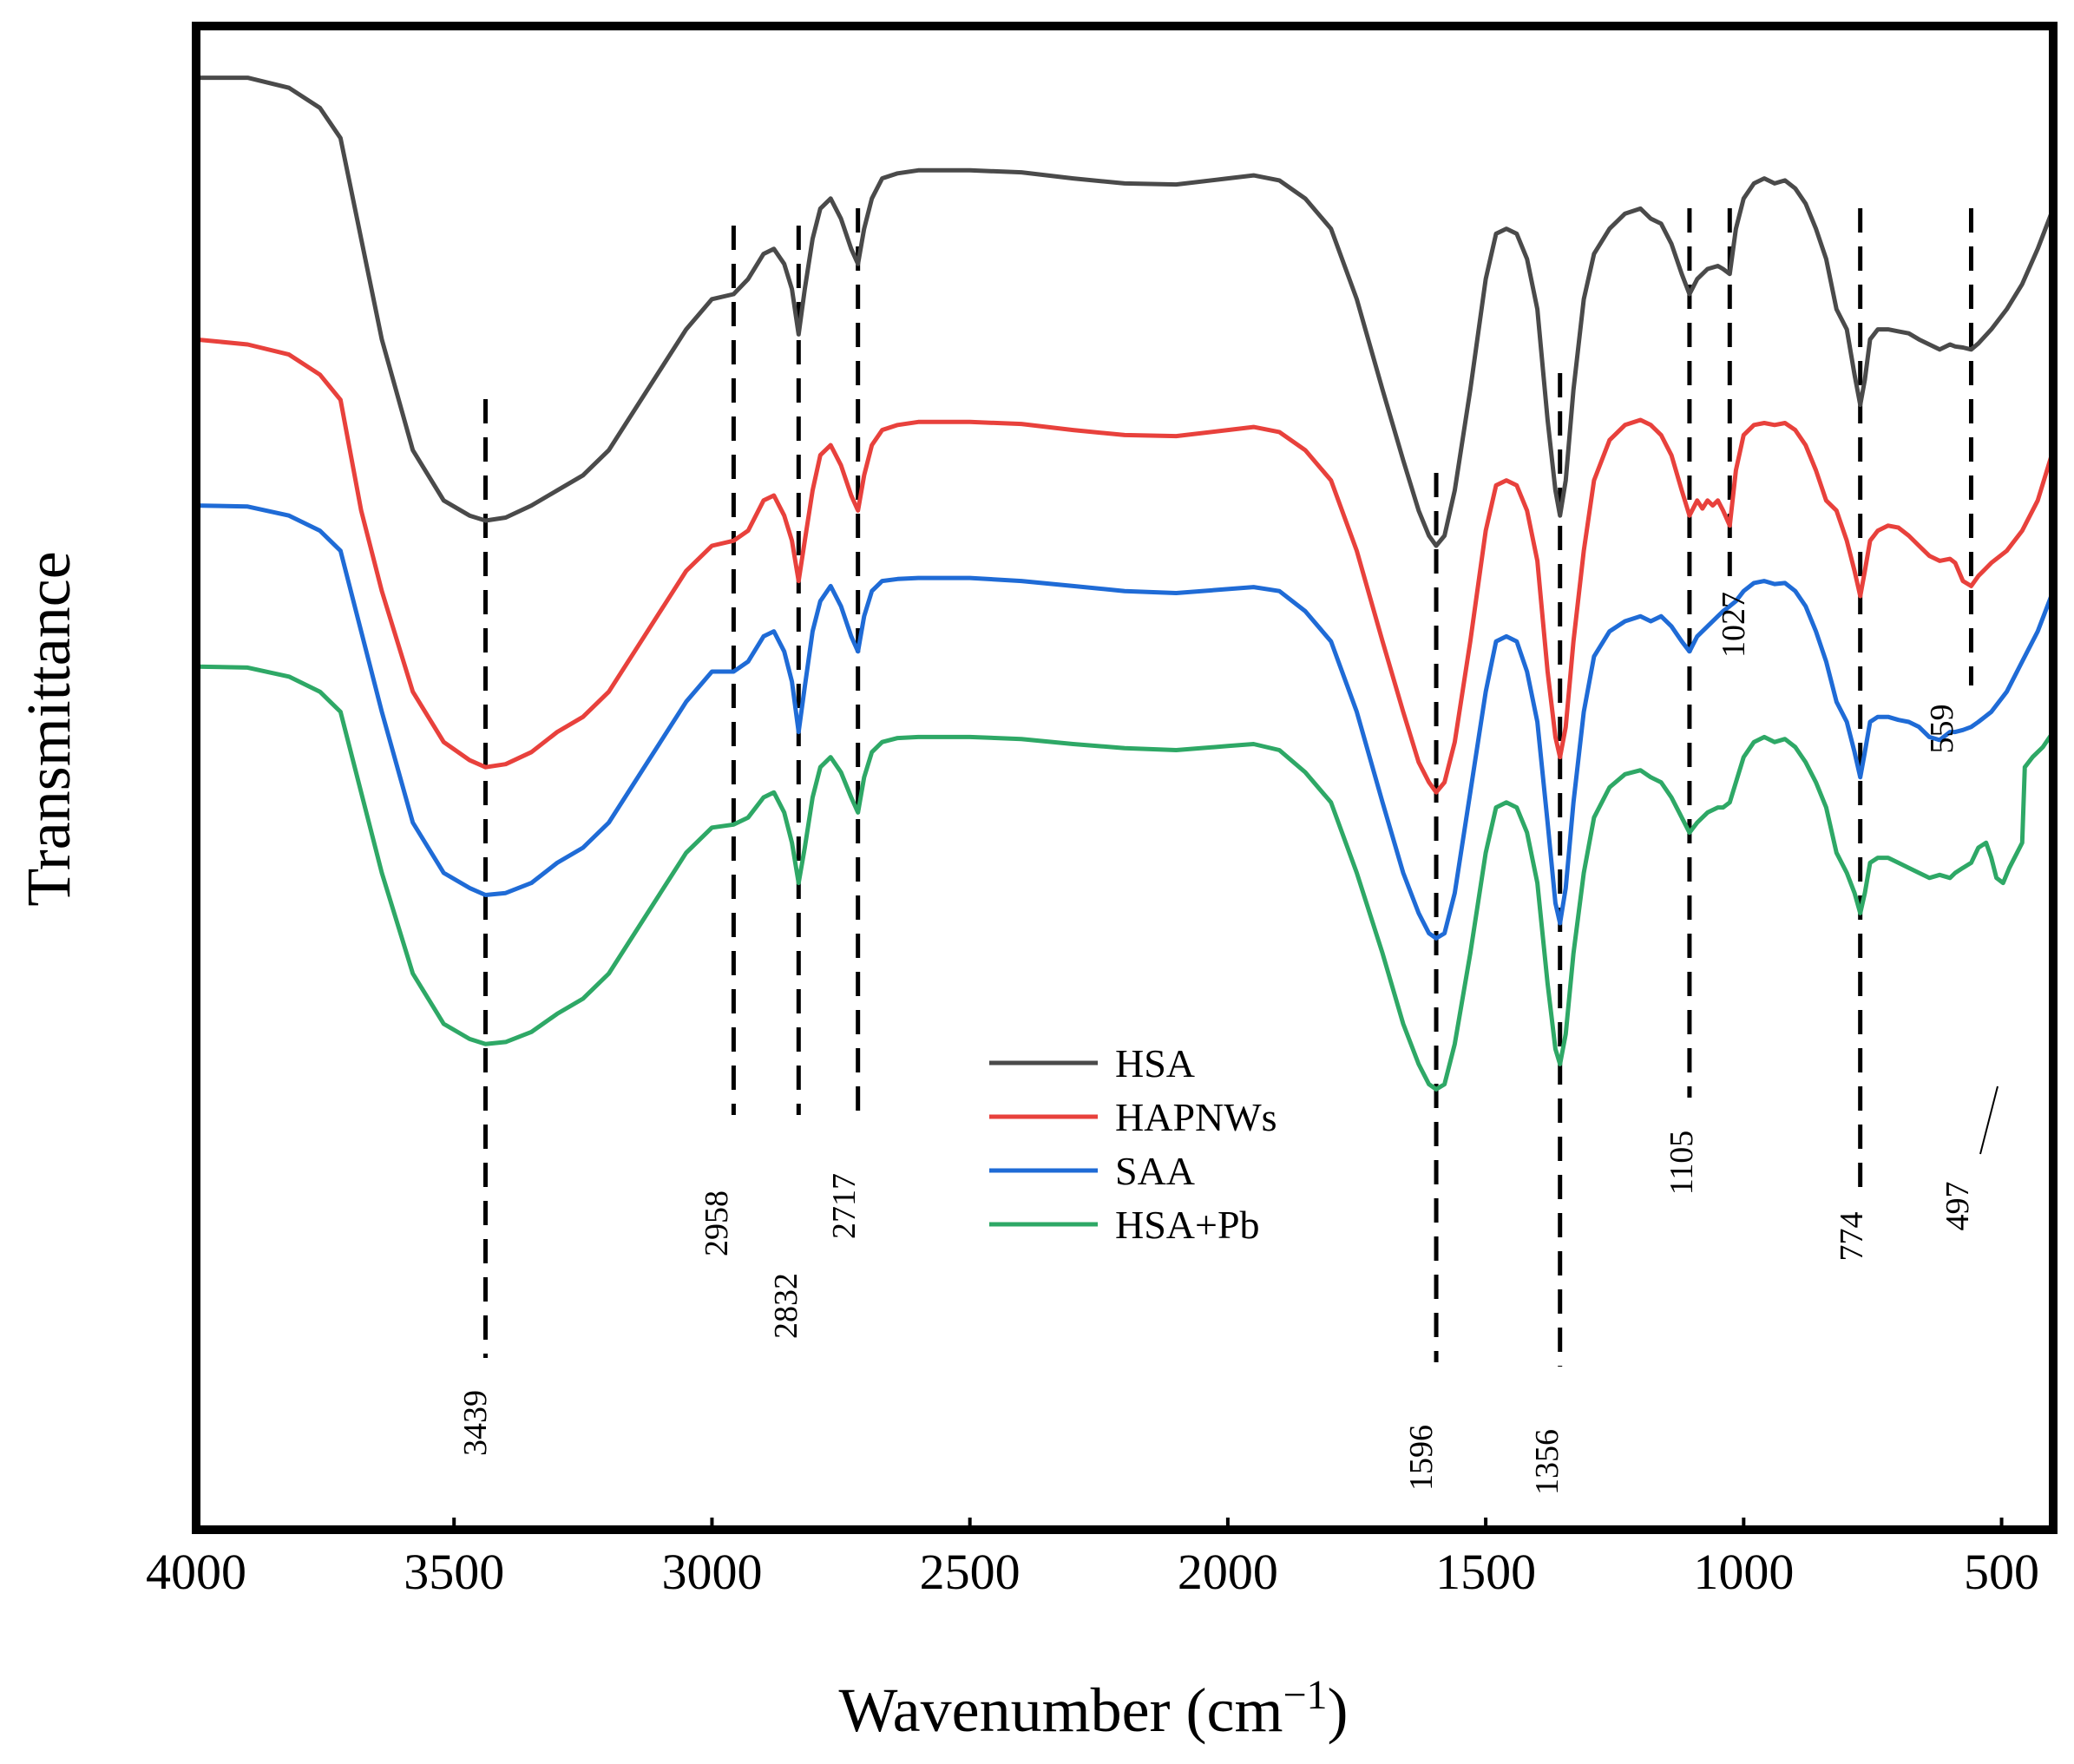 This screenshot has height=1764, width=2074. I want to click on x-axis-title: Wavenumber (cm−1), so click(1093, 1708).